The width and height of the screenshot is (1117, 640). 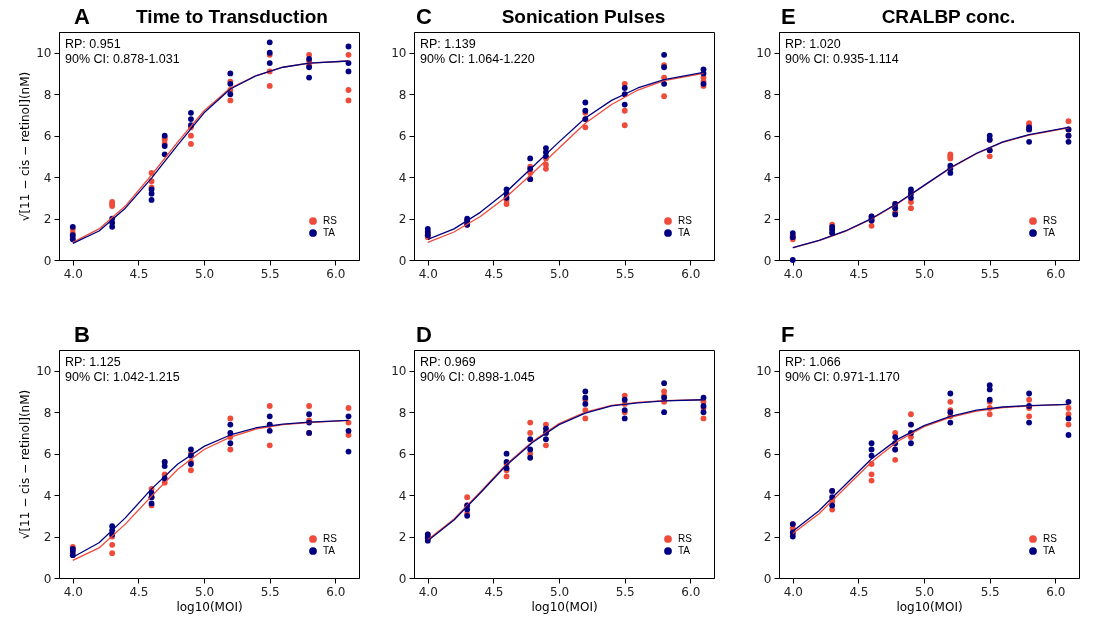 What do you see at coordinates (93, 362) in the screenshot?
I see `annotation: RP: 1.125` at bounding box center [93, 362].